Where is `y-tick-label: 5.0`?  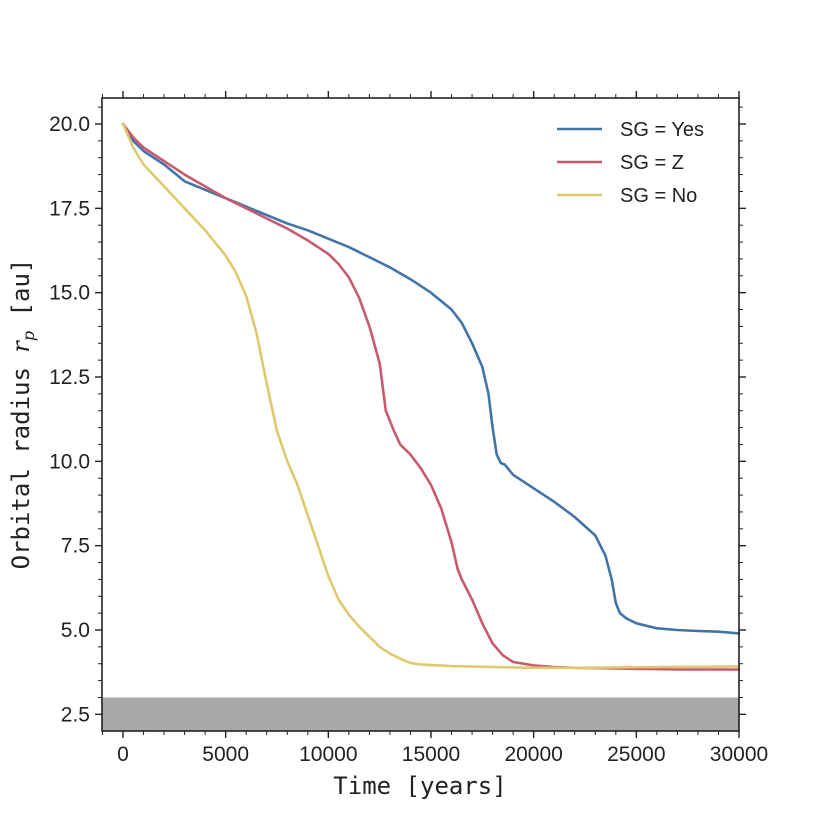 y-tick-label: 5.0 is located at coordinates (75, 630).